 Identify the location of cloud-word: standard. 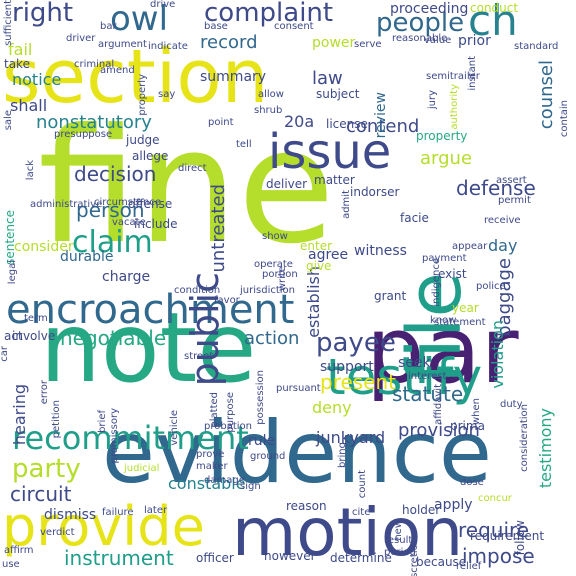
(536, 46).